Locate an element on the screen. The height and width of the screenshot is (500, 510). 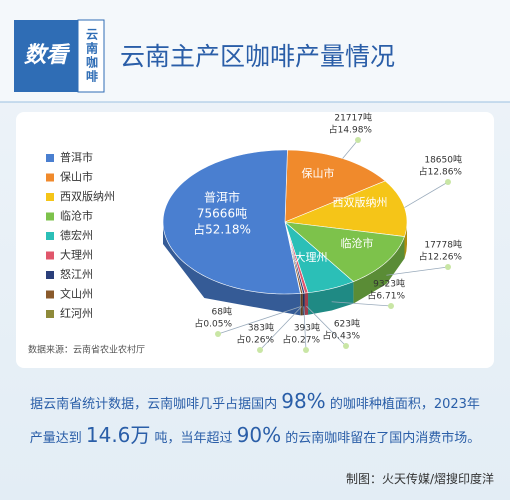
note-text: 的咖啡种植面积，2023年 is located at coordinates (402, 404).